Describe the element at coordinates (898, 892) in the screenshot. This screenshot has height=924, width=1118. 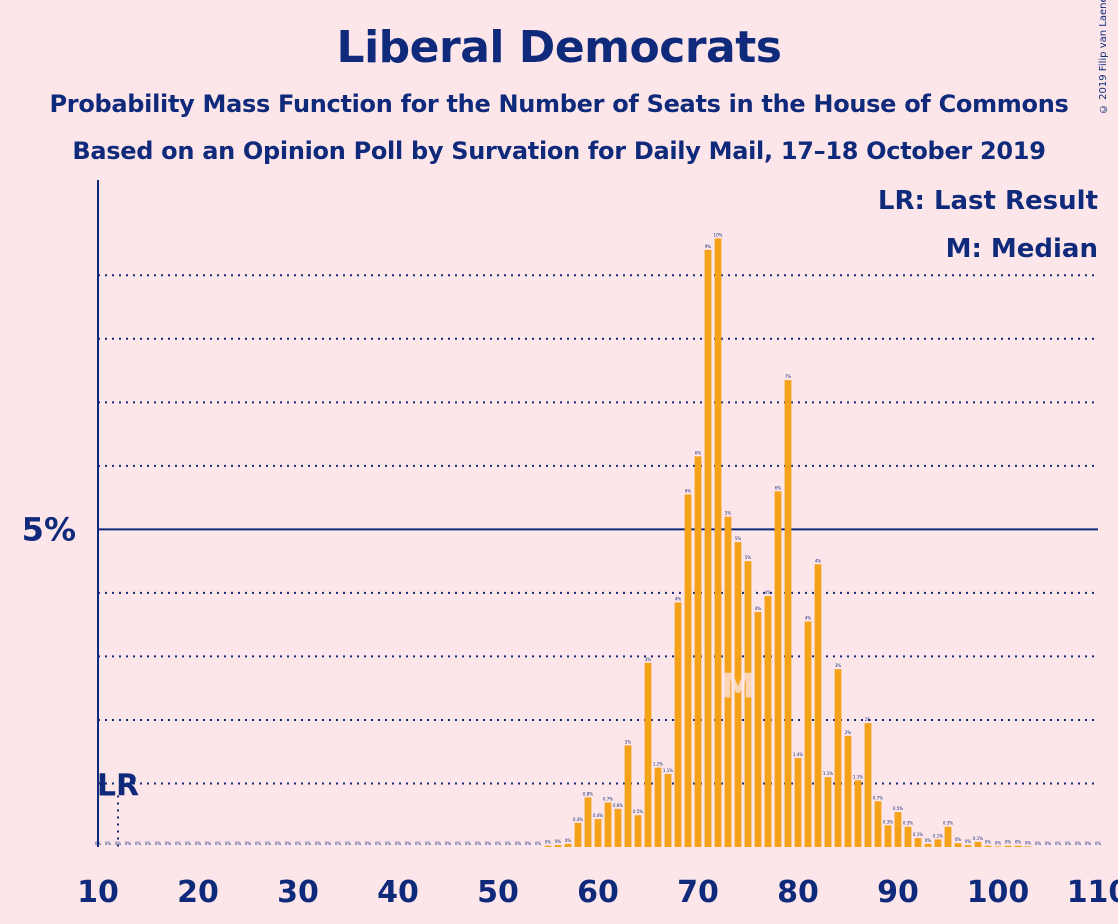
I see `x-tick-label: 90` at that location.